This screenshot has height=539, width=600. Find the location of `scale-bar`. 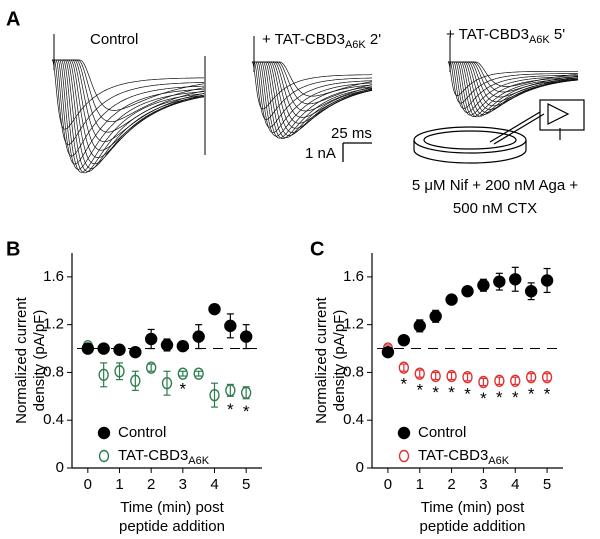

scale-bar is located at coordinates (357, 152).